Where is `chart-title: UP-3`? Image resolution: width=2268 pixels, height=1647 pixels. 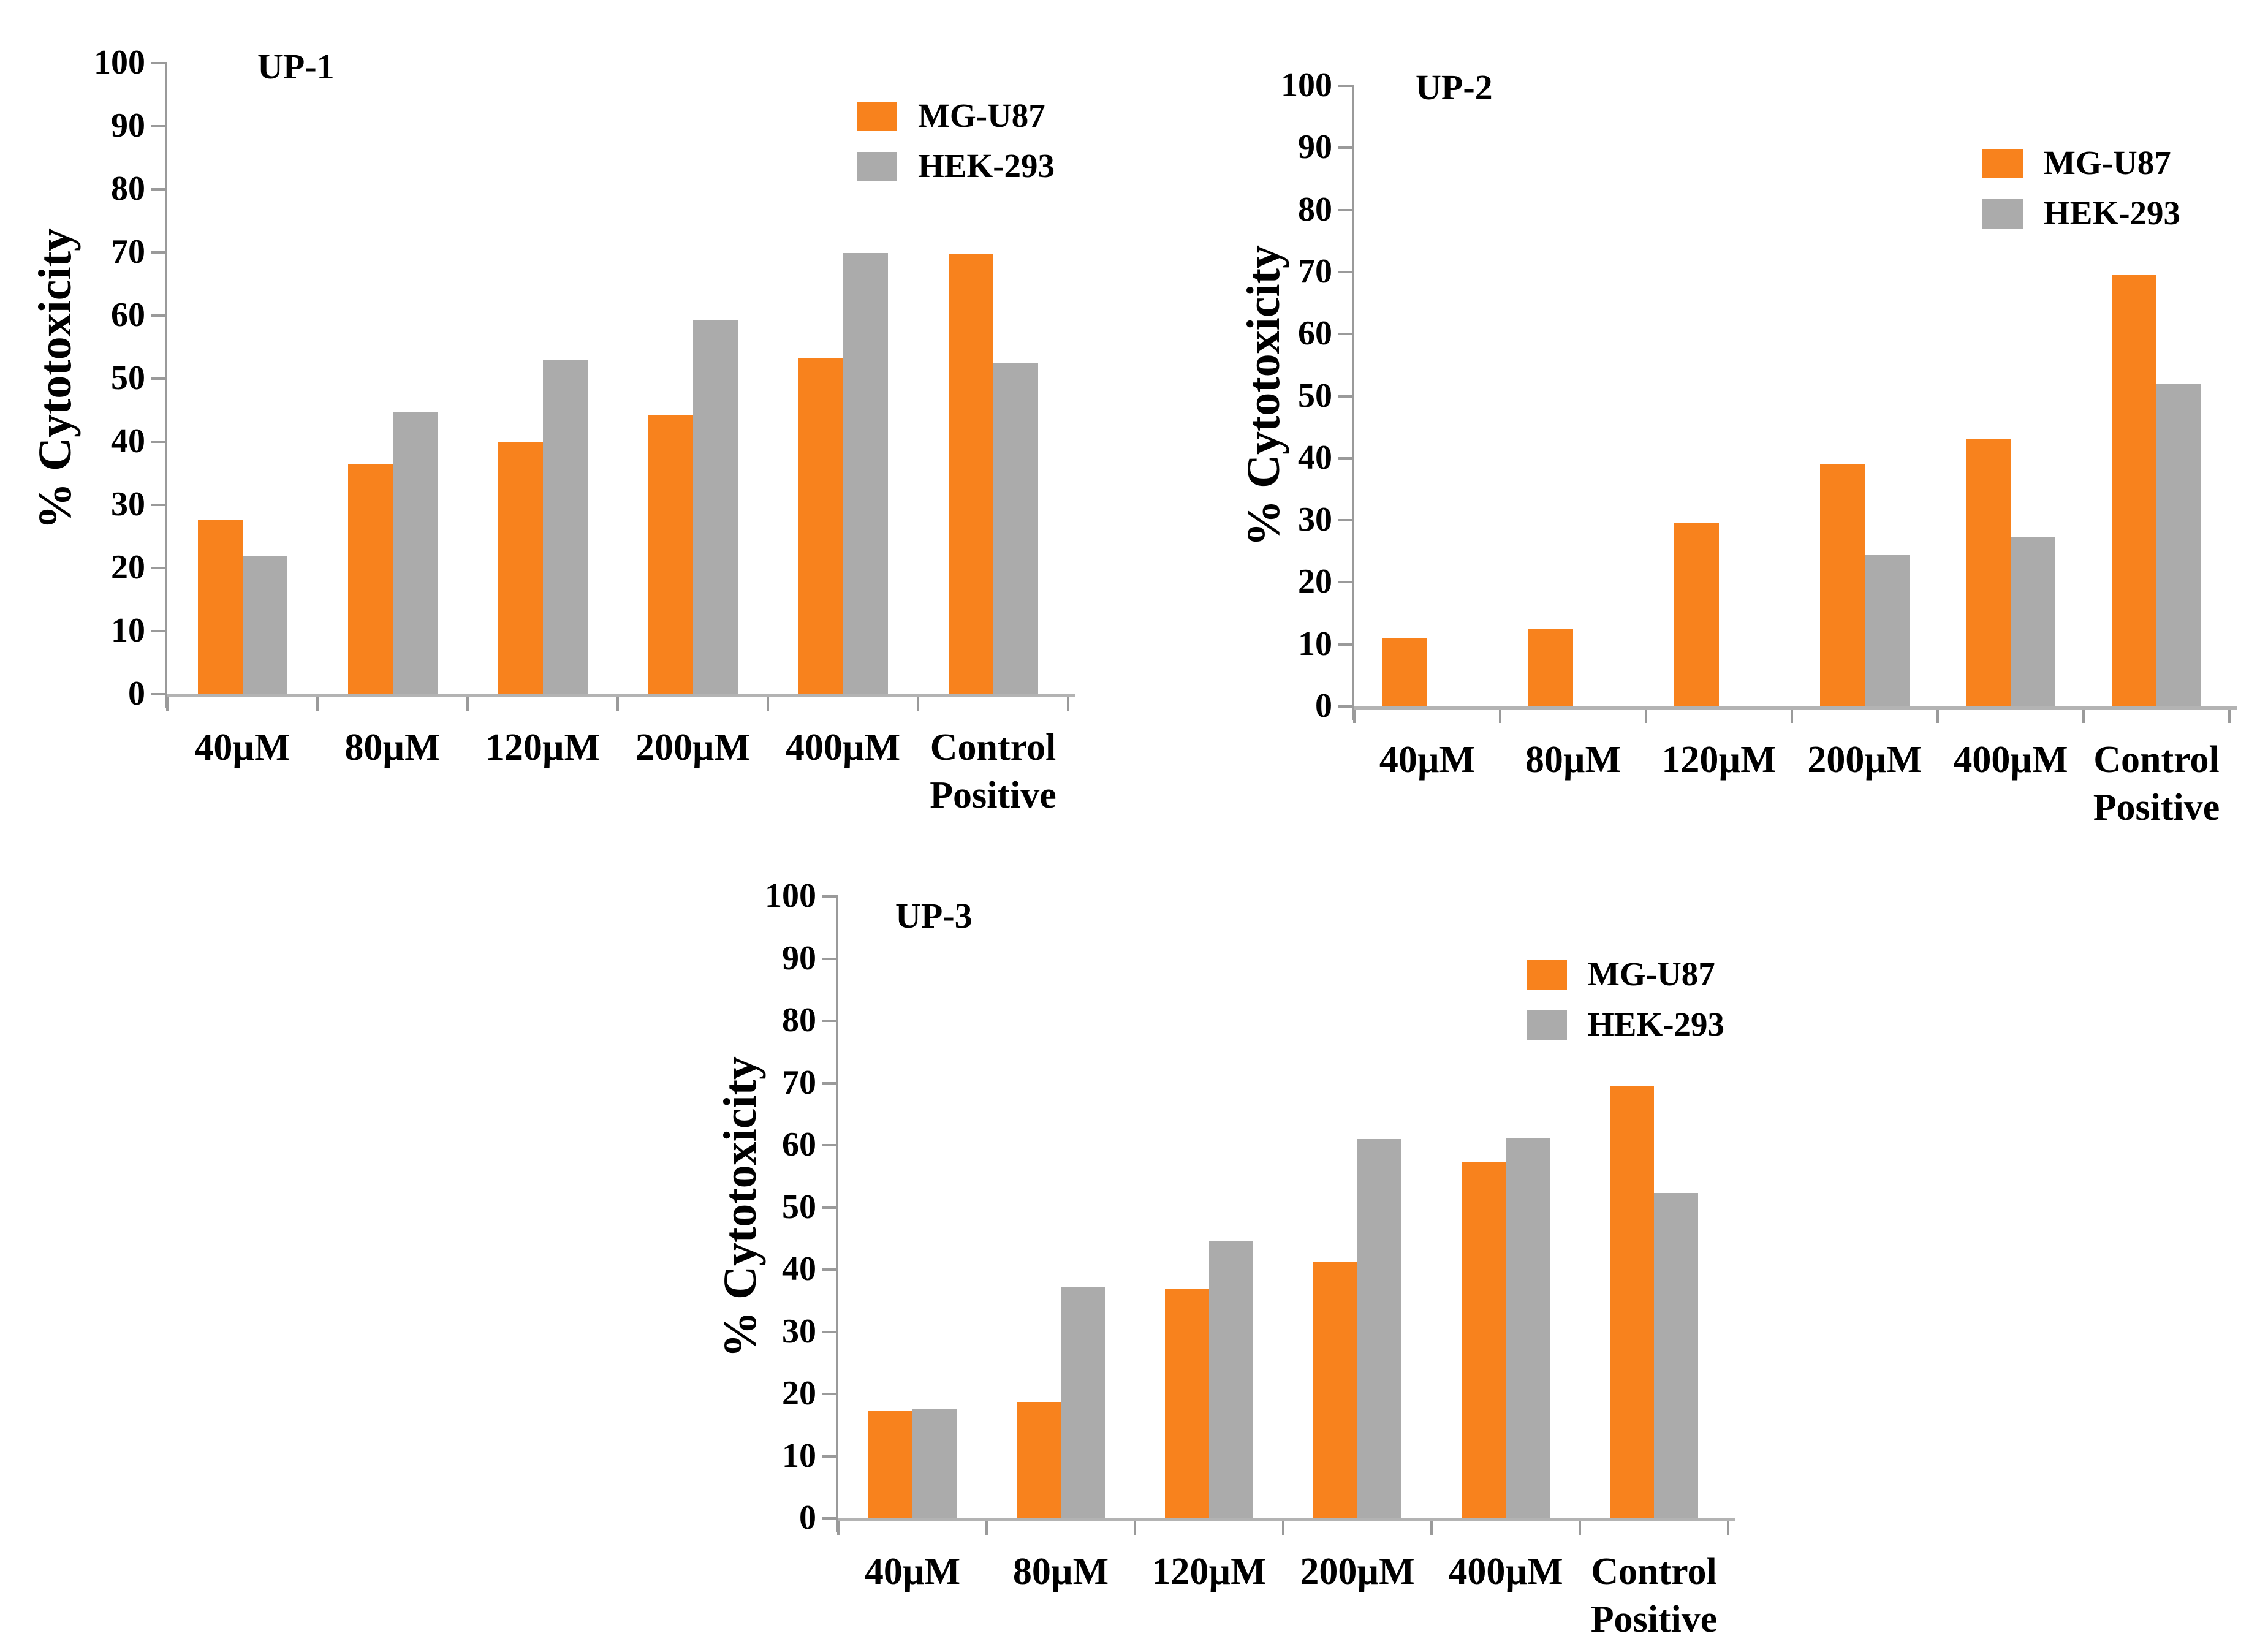 chart-title: UP-3 is located at coordinates (934, 916).